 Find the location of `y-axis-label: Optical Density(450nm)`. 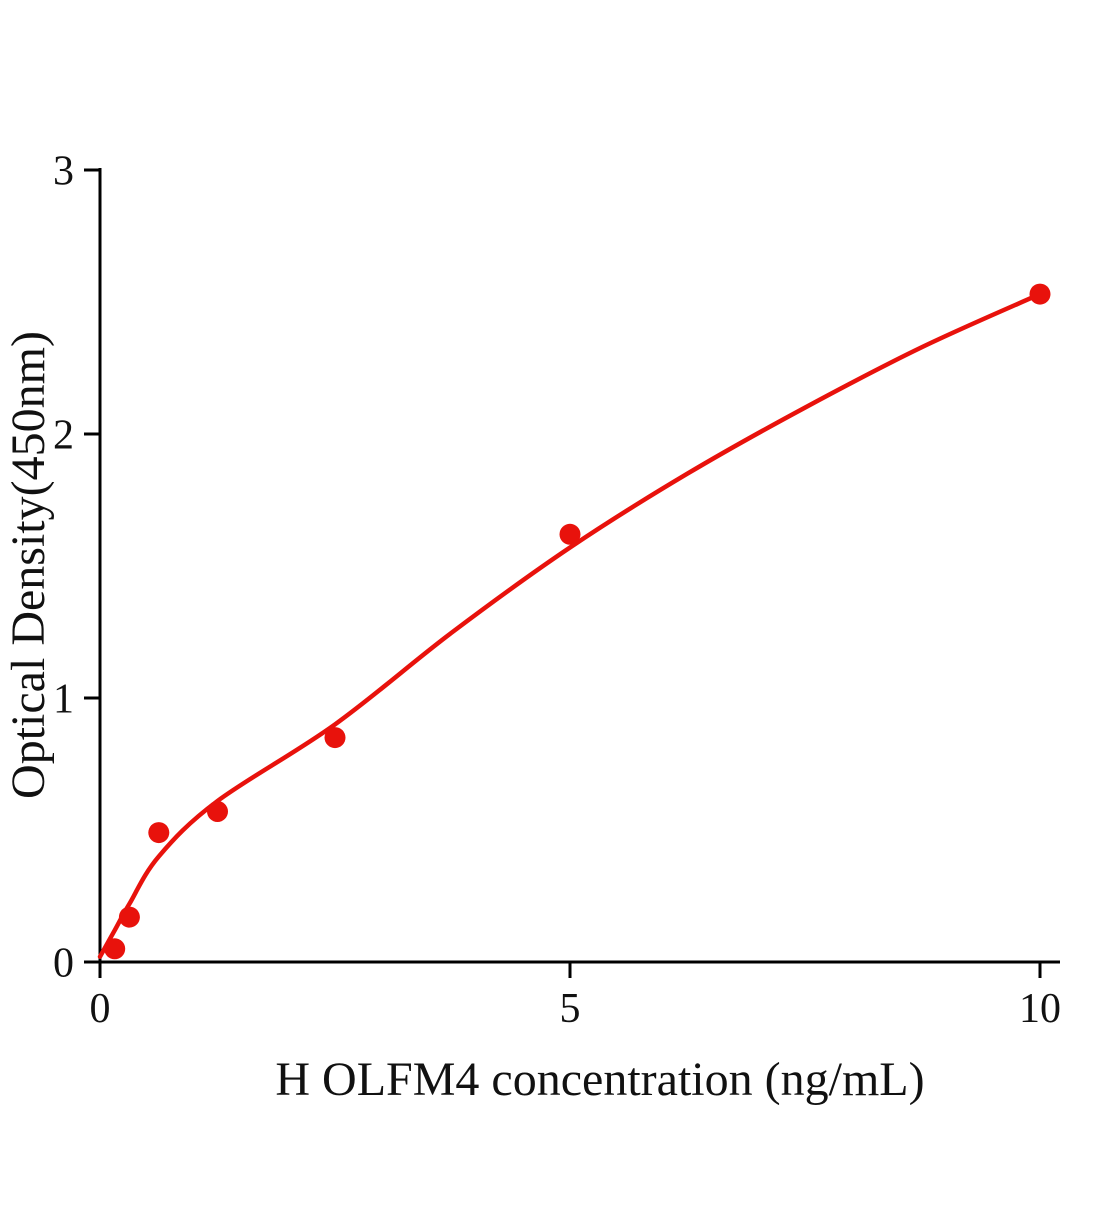

y-axis-label: Optical Density(450nm) is located at coordinates (28, 565).